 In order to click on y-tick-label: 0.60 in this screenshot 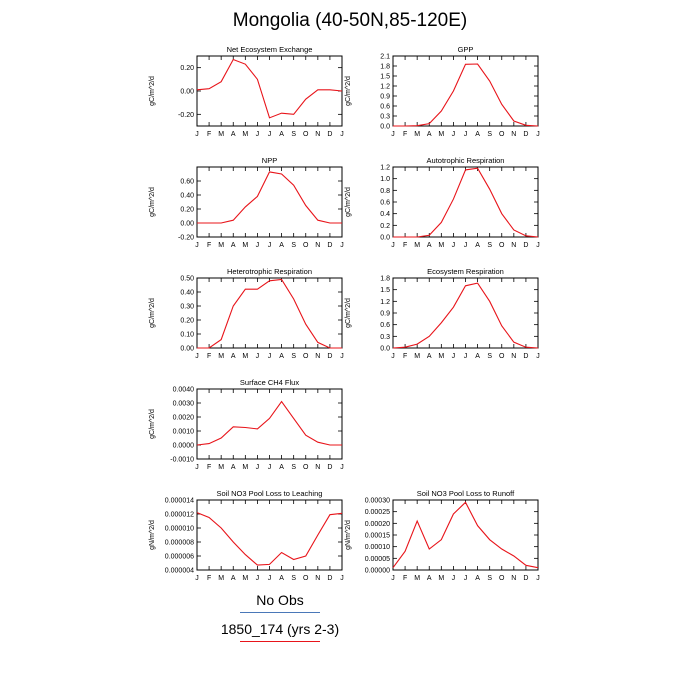, I will do `click(187, 182)`.